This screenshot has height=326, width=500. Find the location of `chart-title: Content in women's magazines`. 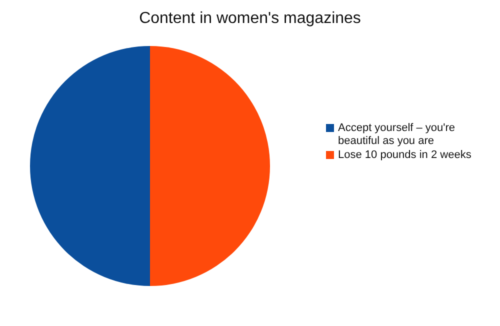

chart-title: Content in women's magazines is located at coordinates (250, 19).